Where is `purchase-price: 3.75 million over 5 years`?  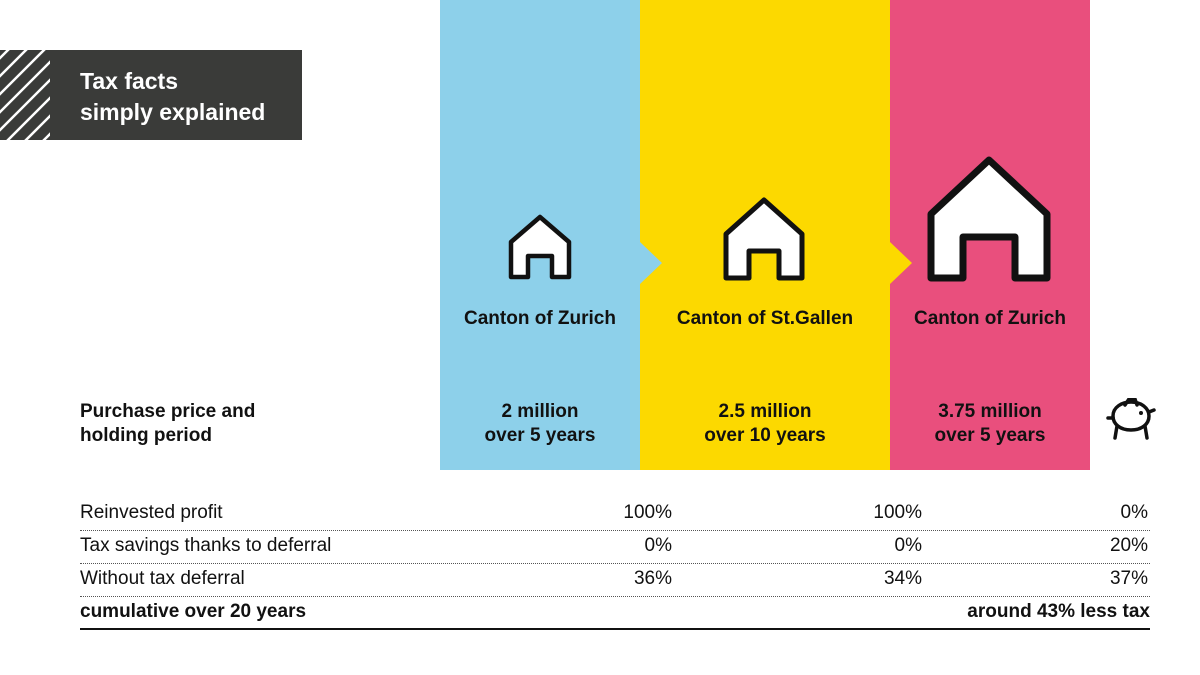
purchase-price: 3.75 million over 5 years is located at coordinates (990, 424).